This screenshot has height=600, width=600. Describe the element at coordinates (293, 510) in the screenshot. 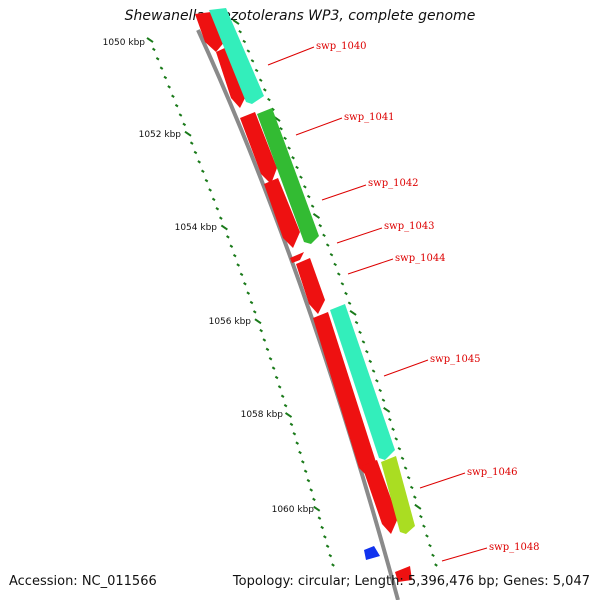

I see `kbp-label-1060: 1060 kbp` at that location.